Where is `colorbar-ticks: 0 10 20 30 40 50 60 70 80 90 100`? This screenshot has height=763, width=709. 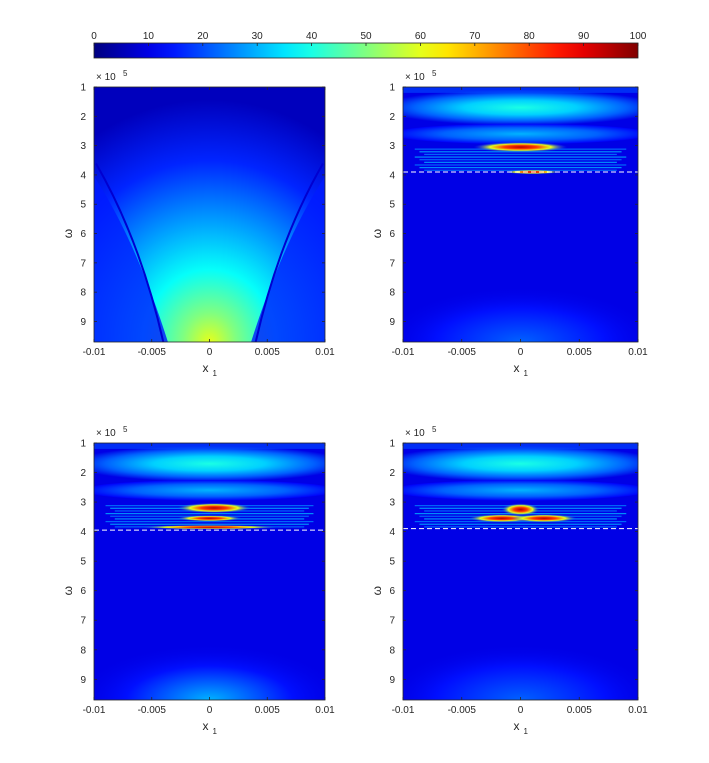 colorbar-ticks: 0 10 20 30 40 50 60 70 80 90 100 is located at coordinates (369, 38).